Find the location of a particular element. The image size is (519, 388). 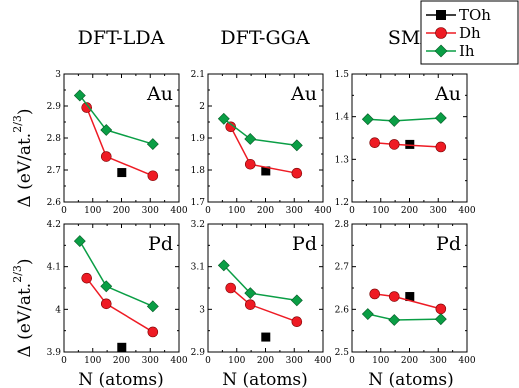

panel-au-0-1: 0 100 200 300 400 1.7 1.8 1.9 2 2.1 Au is located at coordinates (261, 143).